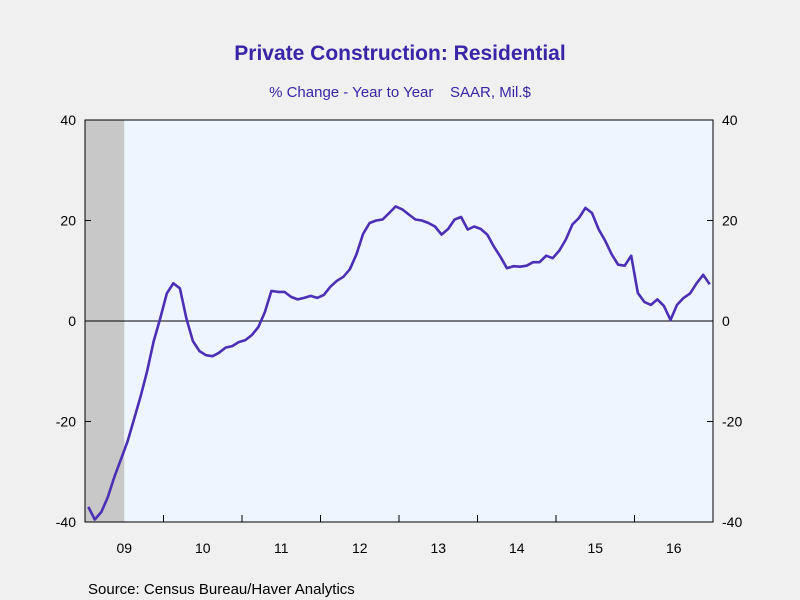 The height and width of the screenshot is (600, 800). What do you see at coordinates (281, 548) in the screenshot?
I see `x-tick-label: 11` at bounding box center [281, 548].